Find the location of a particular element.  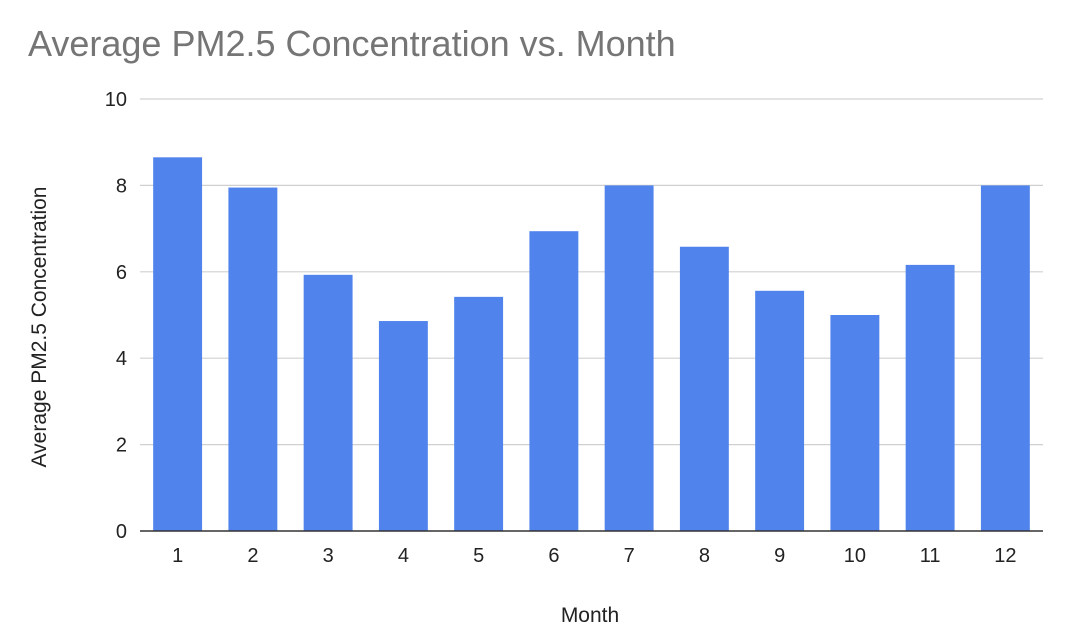

y-tick-label: 6 is located at coordinates (121, 273).